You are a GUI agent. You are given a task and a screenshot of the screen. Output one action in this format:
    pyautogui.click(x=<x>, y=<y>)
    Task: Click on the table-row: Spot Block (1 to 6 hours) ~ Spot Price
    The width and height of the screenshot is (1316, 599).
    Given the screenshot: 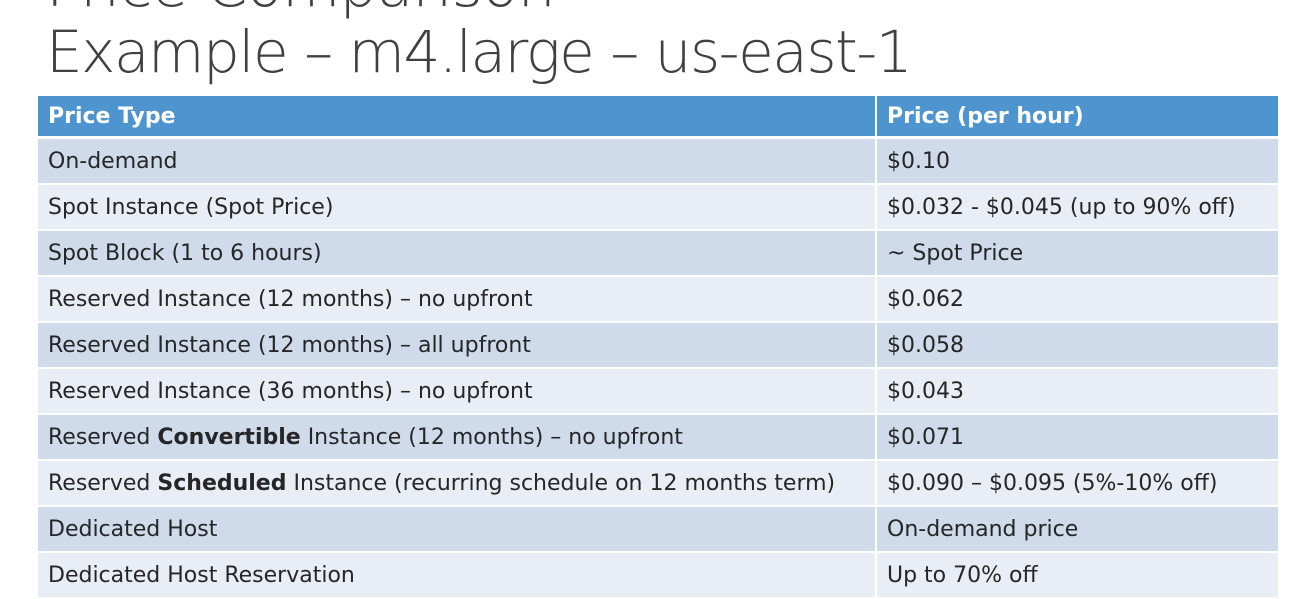 What is the action you would take?
    pyautogui.click(x=658, y=253)
    